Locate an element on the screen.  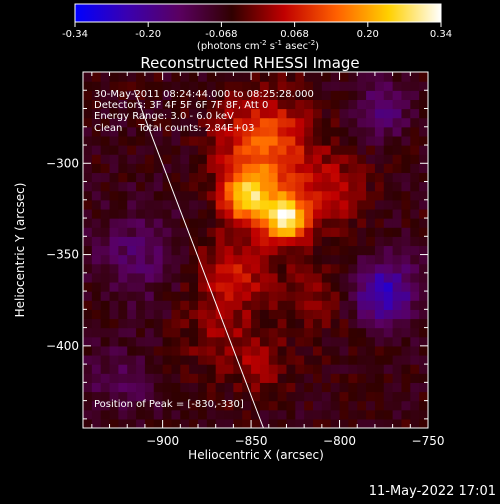
annotation-energy-range: Energy Range: 3.0 - 6.0 keV is located at coordinates (164, 116).